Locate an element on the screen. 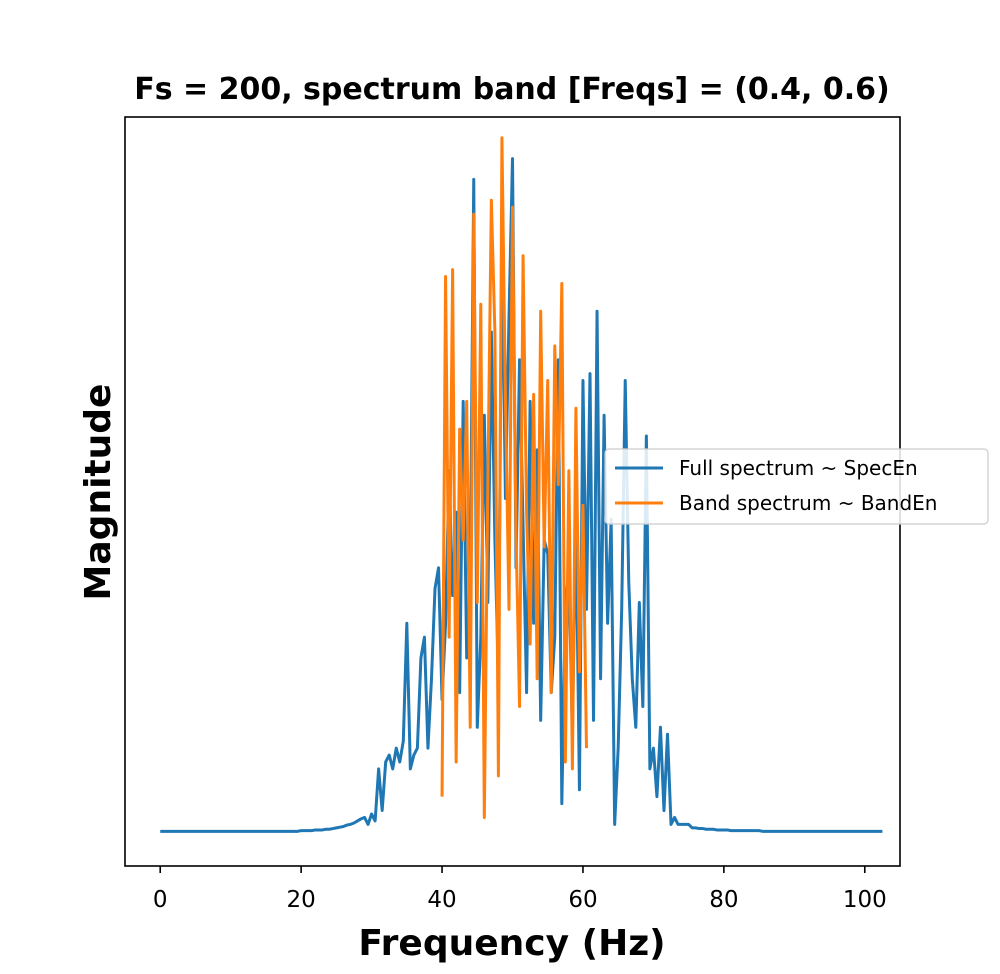 The image size is (1000, 974). x-tick-label: 100 is located at coordinates (865, 900).